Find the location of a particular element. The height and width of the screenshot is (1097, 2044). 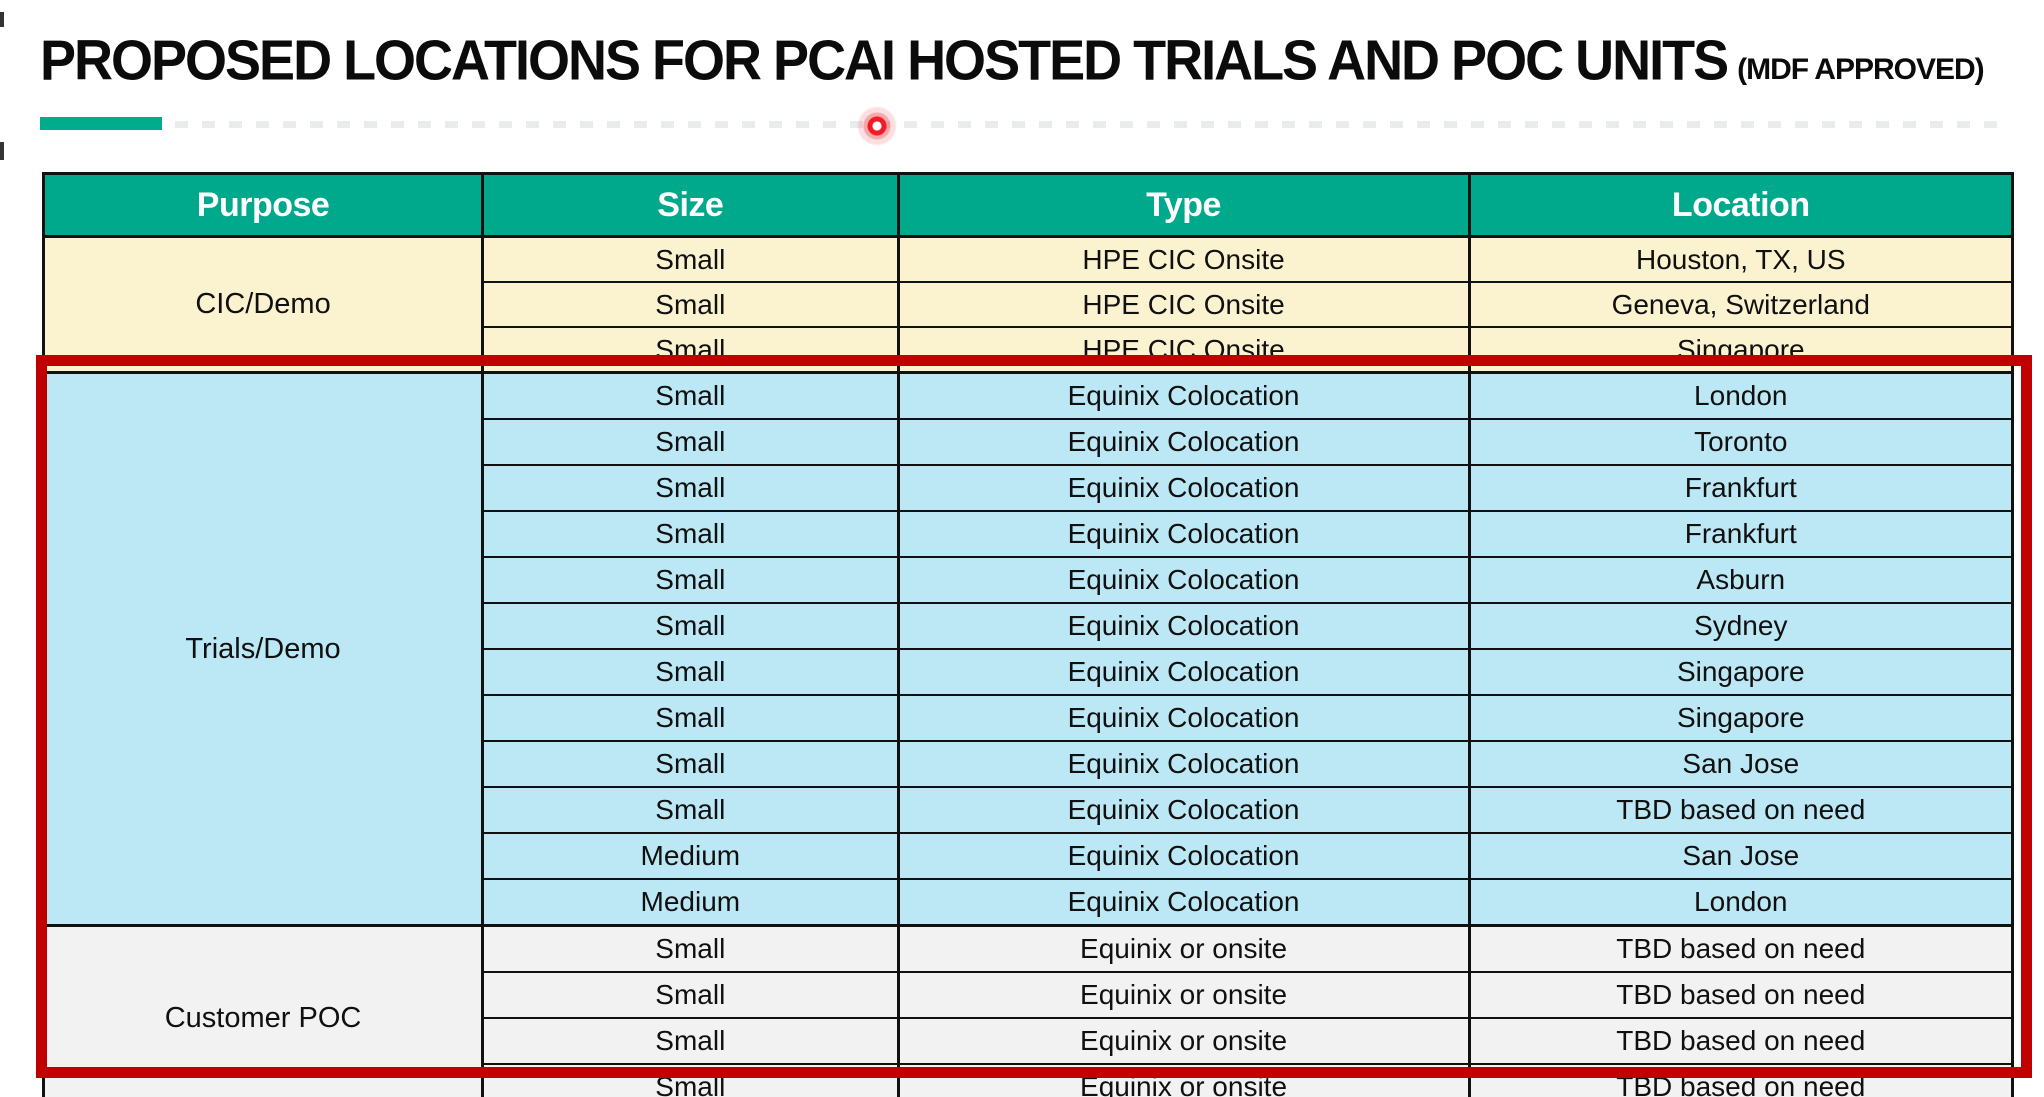

table-row: Small Equinix Colocation San Jose is located at coordinates (1029, 764).